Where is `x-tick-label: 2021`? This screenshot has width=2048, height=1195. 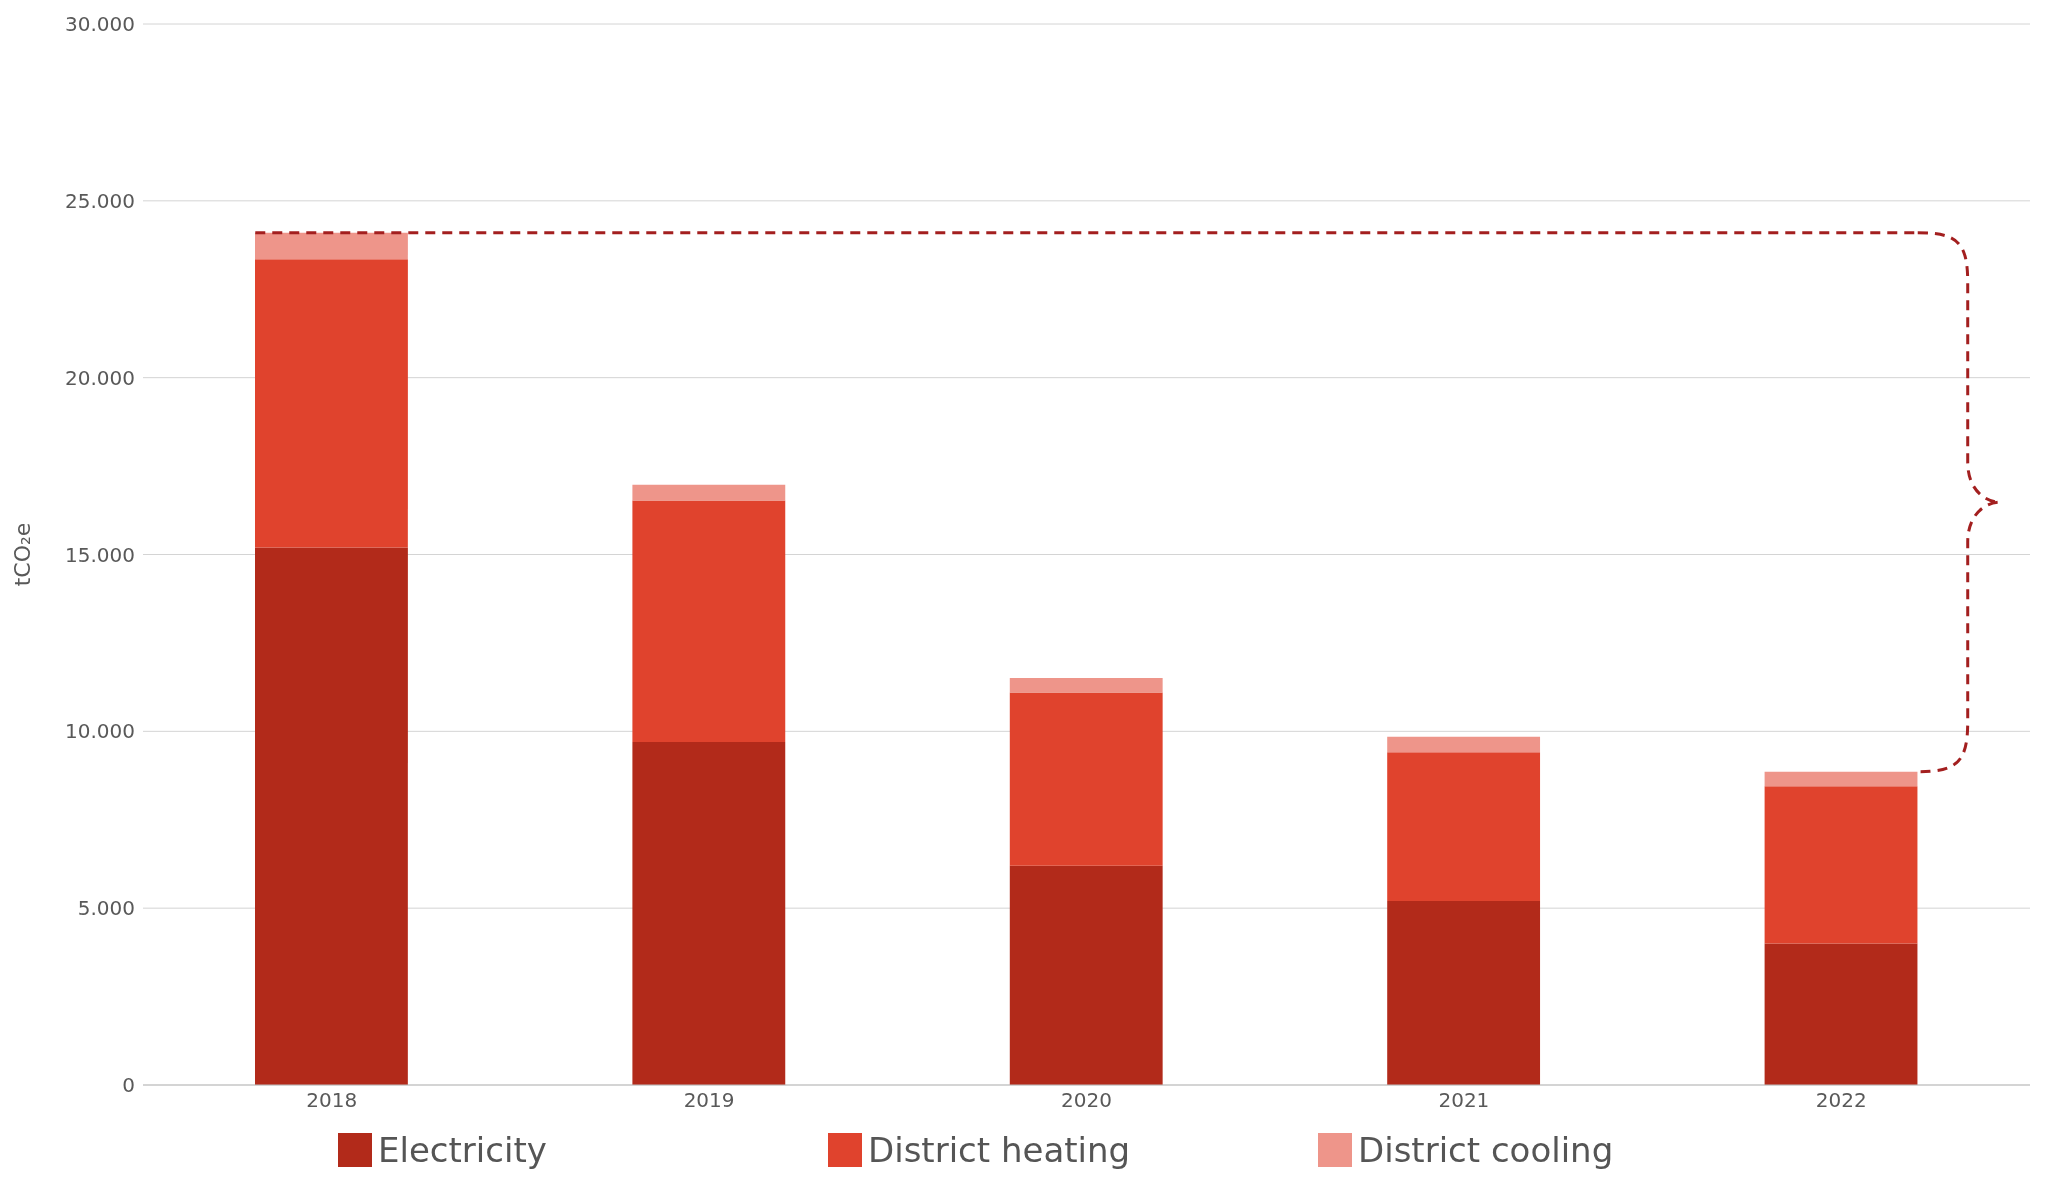
x-tick-label: 2021 is located at coordinates (1464, 1100).